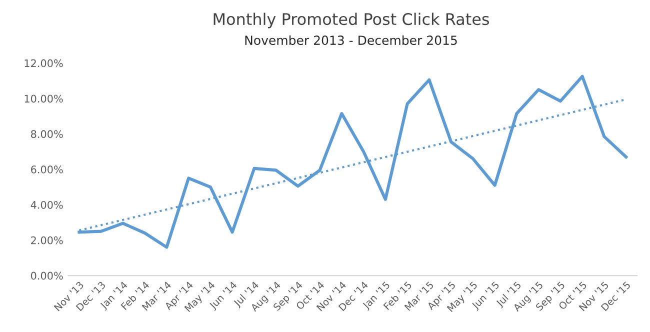 The image size is (650, 332). I want to click on chart-subtitle: November 2013 - December 2015, so click(351, 40).